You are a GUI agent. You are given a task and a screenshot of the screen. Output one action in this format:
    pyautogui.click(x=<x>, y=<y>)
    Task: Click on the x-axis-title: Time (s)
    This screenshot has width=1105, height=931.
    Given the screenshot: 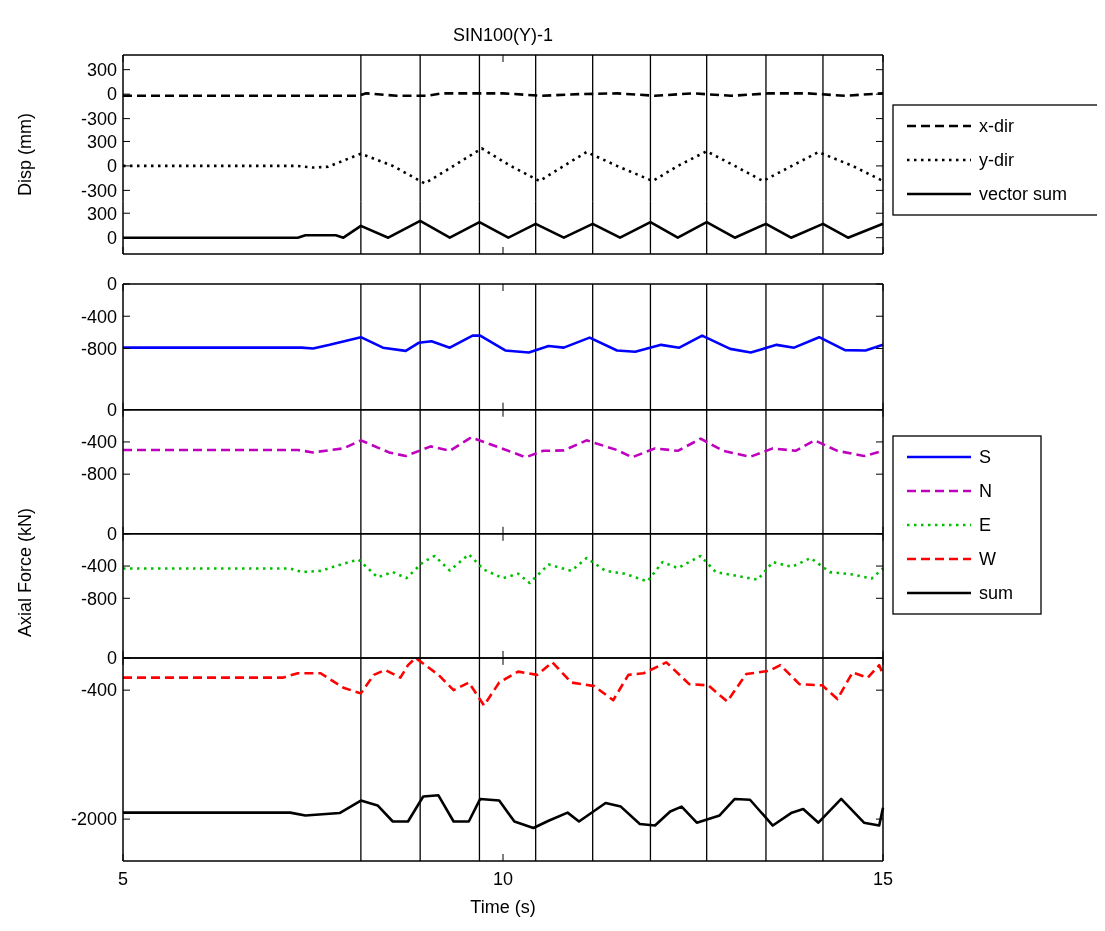 What is the action you would take?
    pyautogui.click(x=503, y=907)
    